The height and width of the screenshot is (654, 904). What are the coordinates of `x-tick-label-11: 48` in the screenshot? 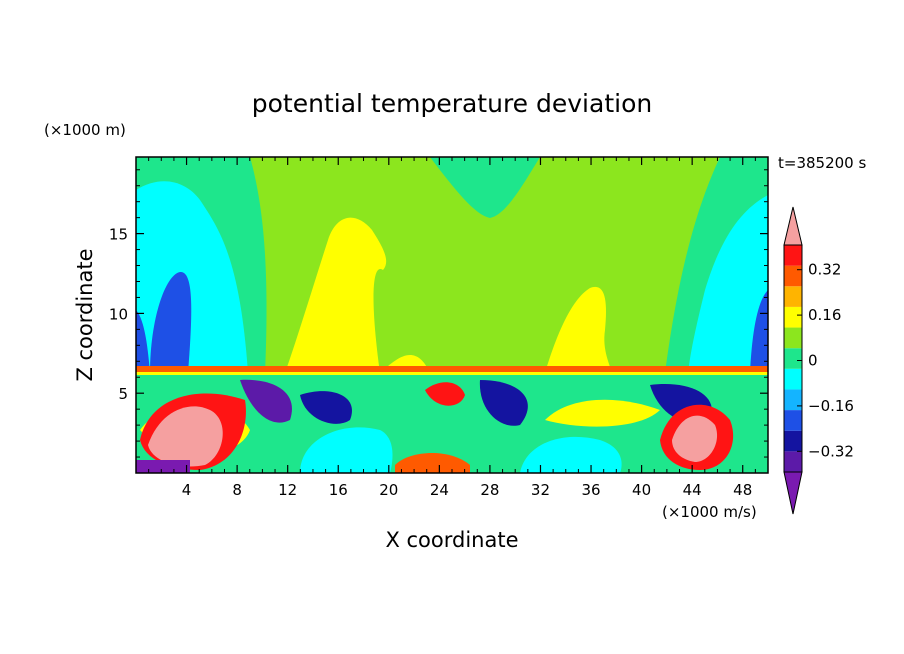 It's located at (742, 490).